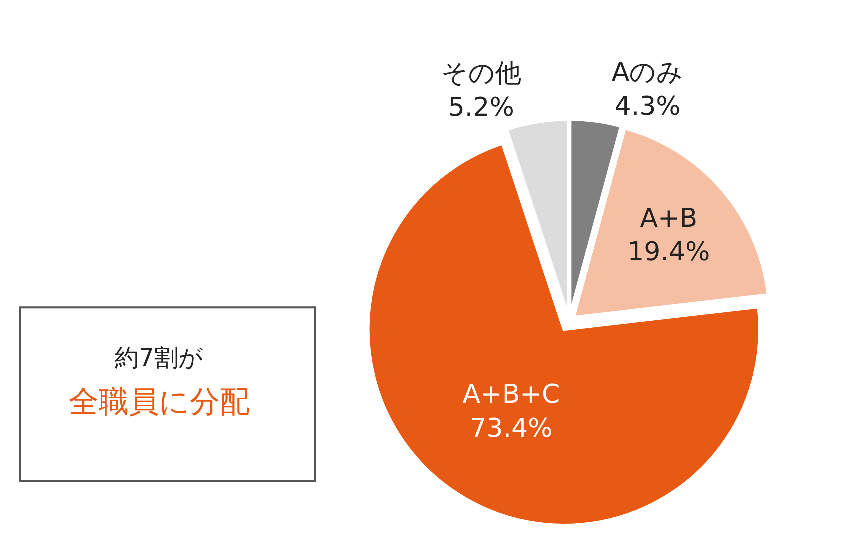  What do you see at coordinates (669, 219) in the screenshot?
I see `slice-label: A+B` at bounding box center [669, 219].